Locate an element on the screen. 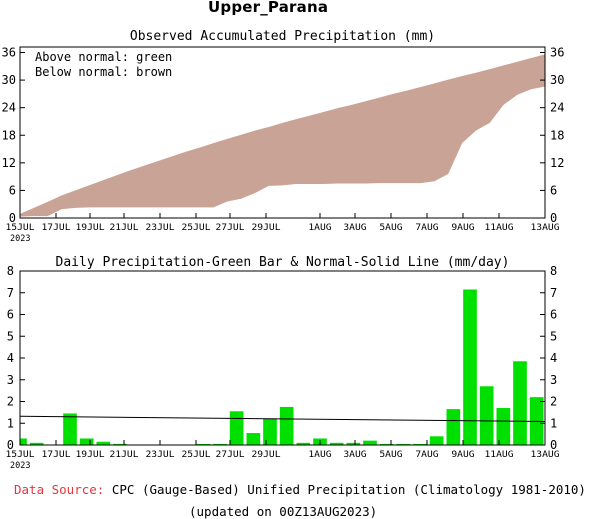 This screenshot has width=590, height=519. daily-y-tick-label-right: 5 is located at coordinates (553, 336).